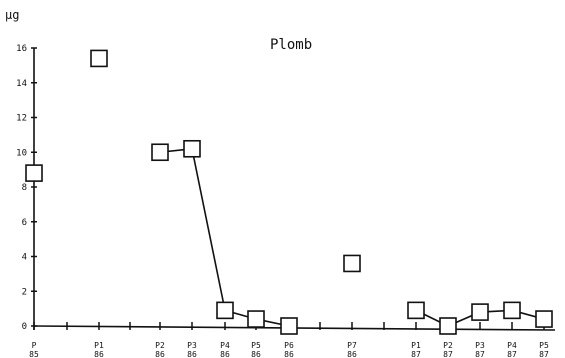 Image resolution: width=565 pixels, height=358 pixels. I want to click on y-tick-label: 10, so click(21, 153).